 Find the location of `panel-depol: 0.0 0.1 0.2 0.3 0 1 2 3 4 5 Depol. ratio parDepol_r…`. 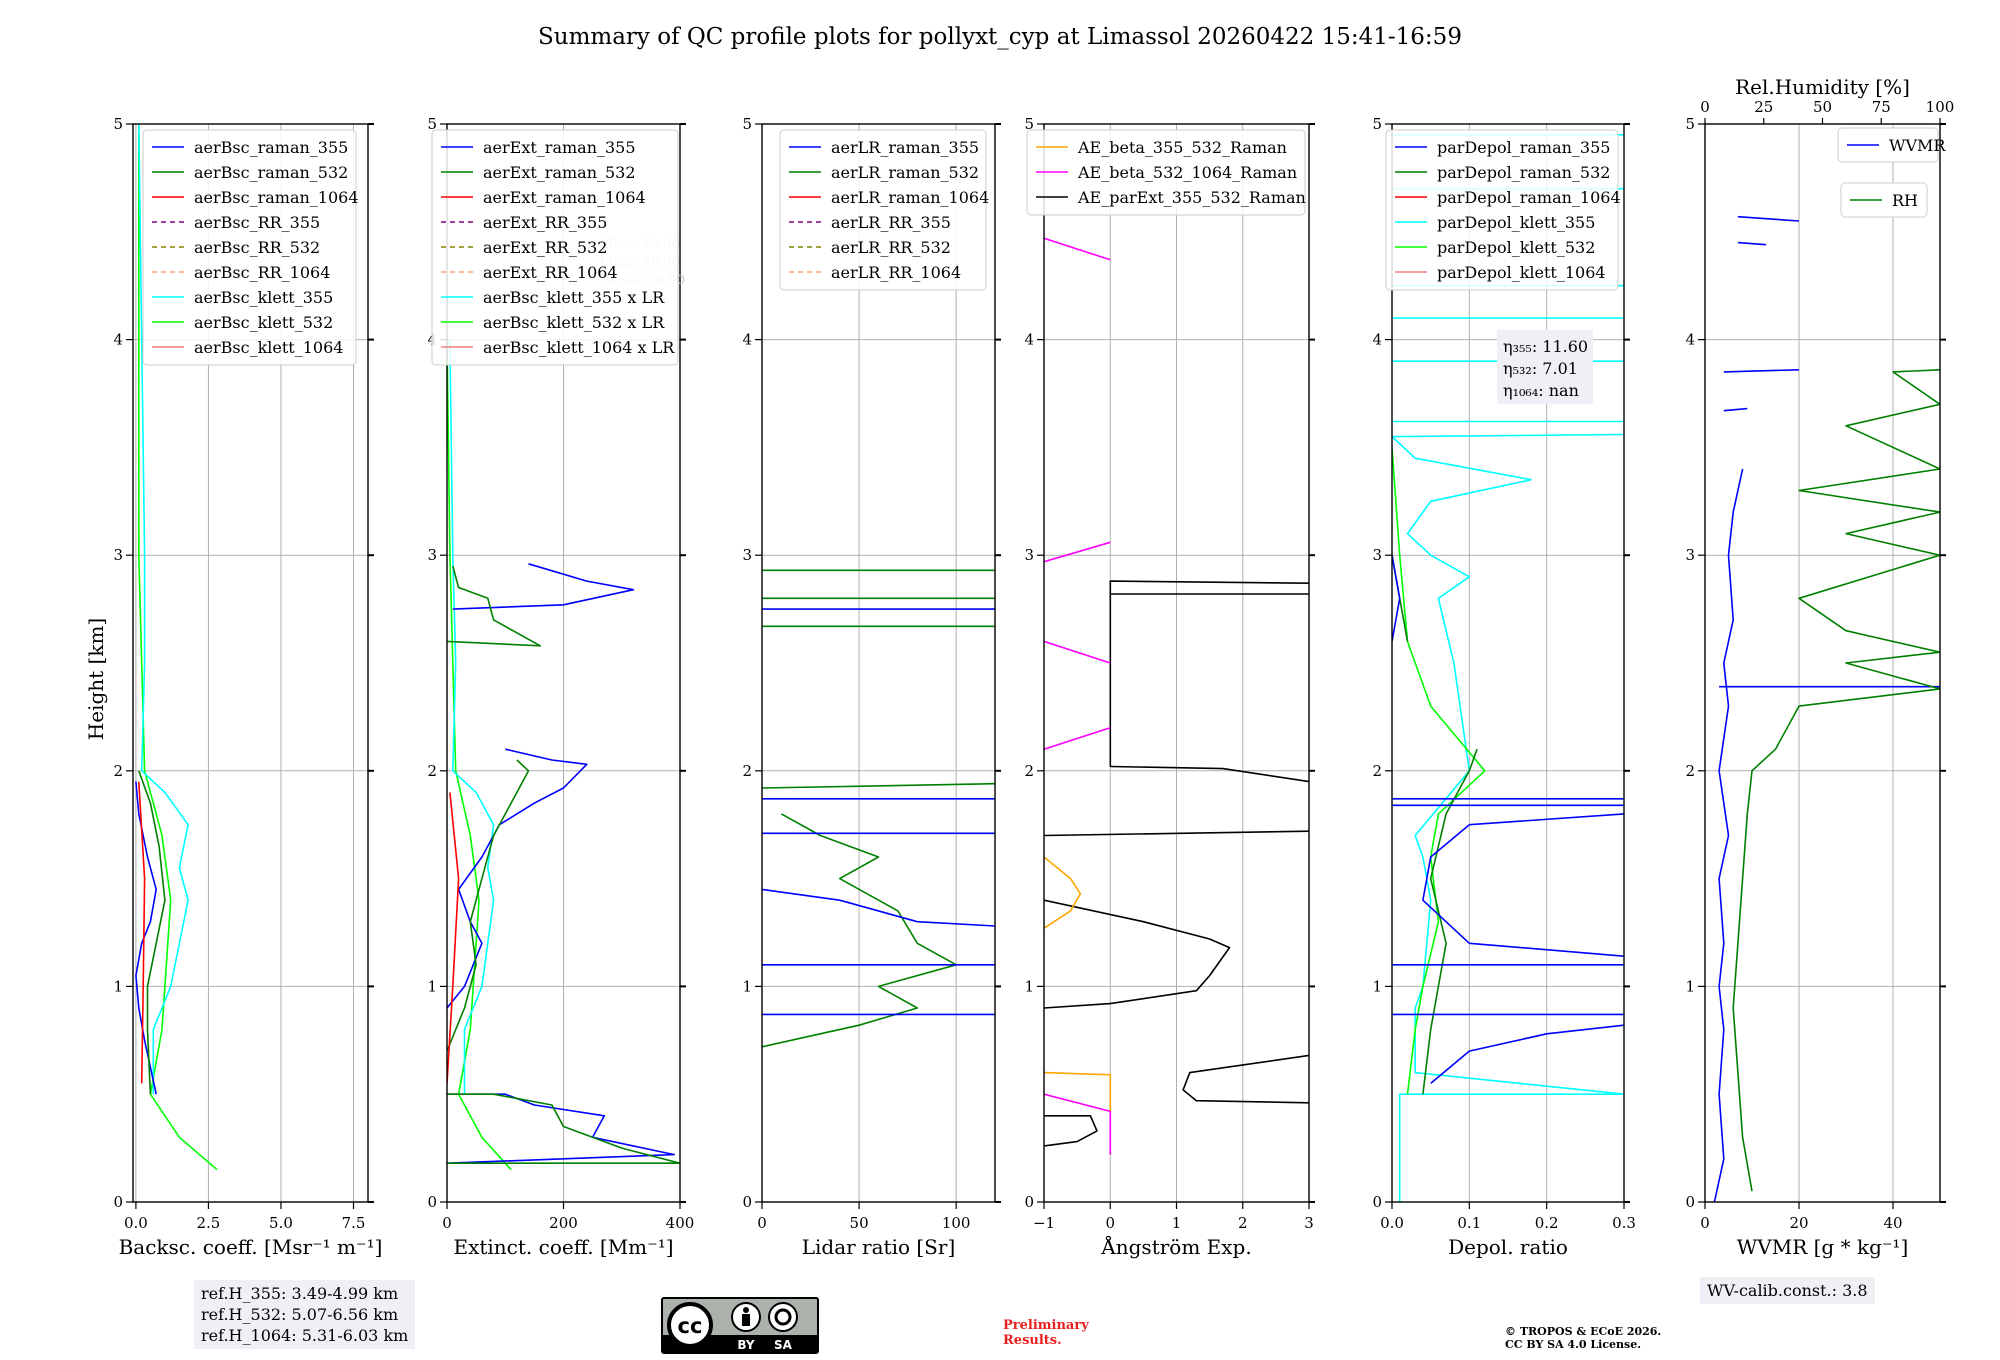

panel-depol: 0.0 0.1 0.2 0.3 0 1 2 3 4 5 Depol. ratio parDepol_r… is located at coordinates (1503, 687).